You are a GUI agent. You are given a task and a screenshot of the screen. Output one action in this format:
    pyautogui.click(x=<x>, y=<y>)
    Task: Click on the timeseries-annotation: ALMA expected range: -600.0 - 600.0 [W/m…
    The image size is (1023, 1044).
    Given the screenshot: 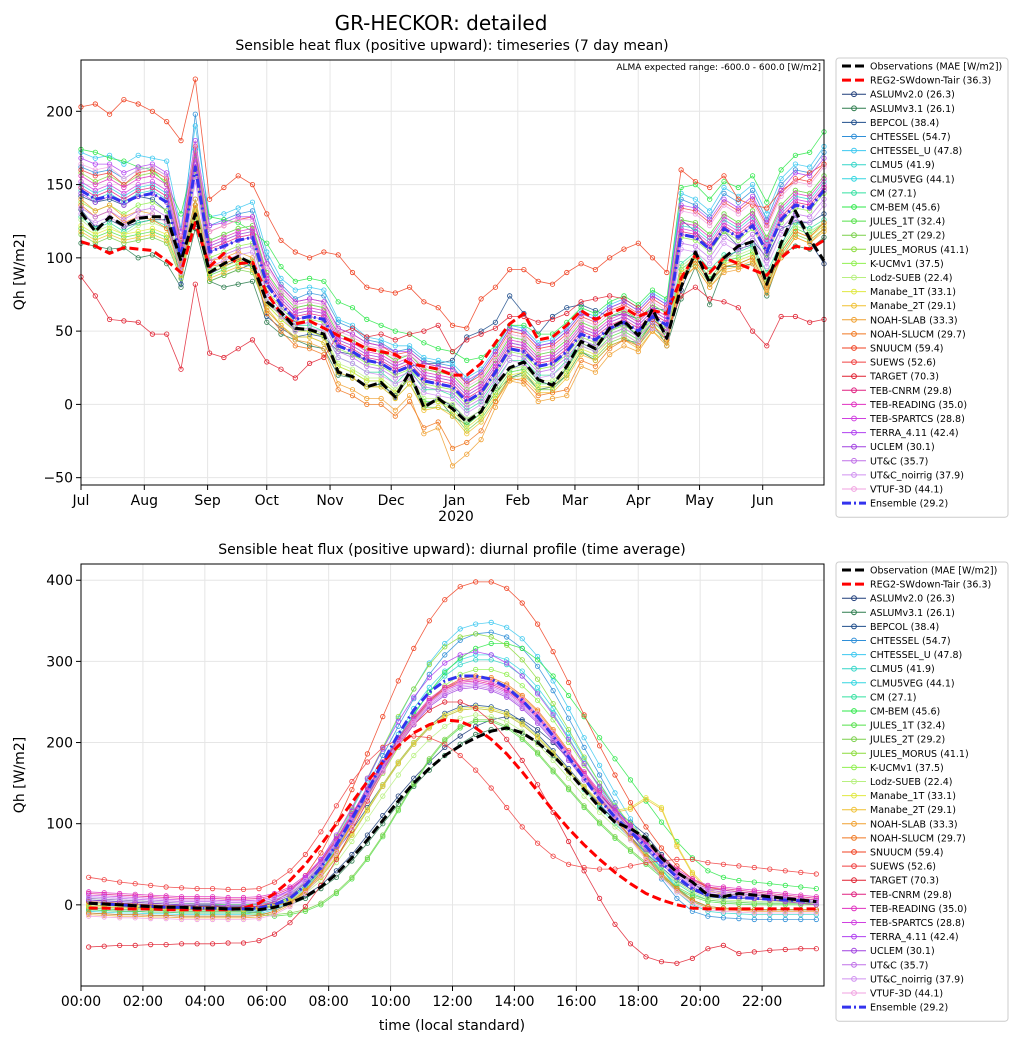 What is the action you would take?
    pyautogui.click(x=718, y=68)
    